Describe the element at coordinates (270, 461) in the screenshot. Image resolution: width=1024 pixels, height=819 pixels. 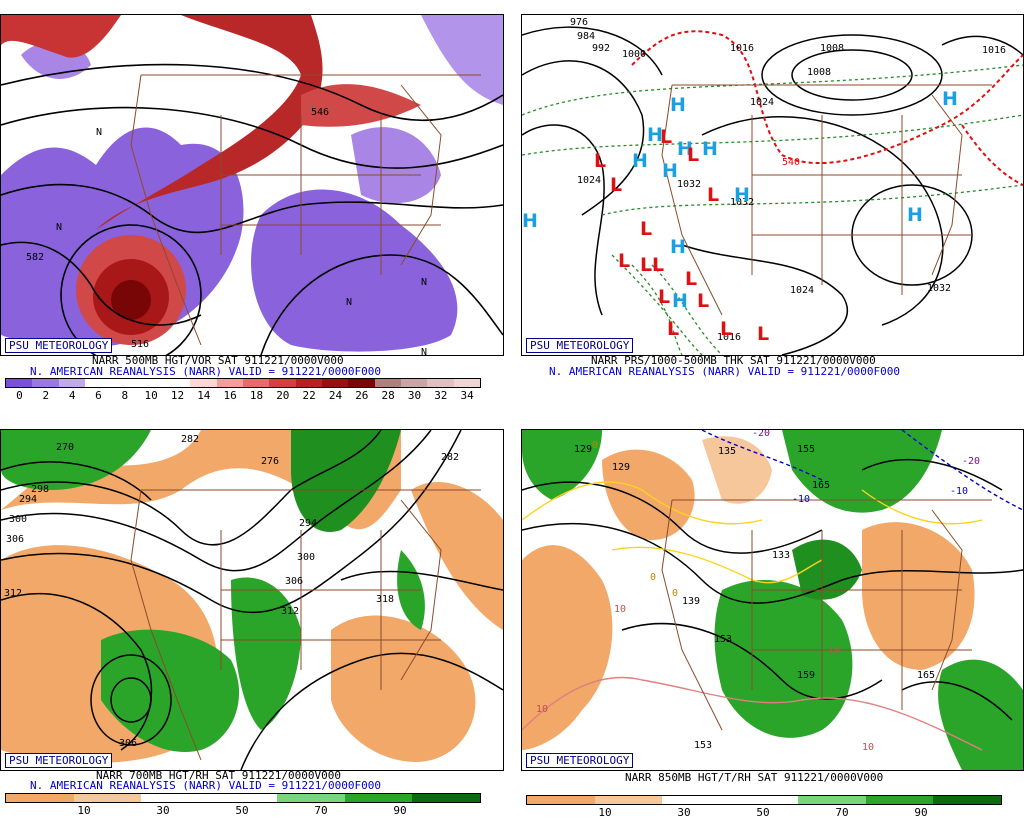
I see `contour-label: 276` at that location.